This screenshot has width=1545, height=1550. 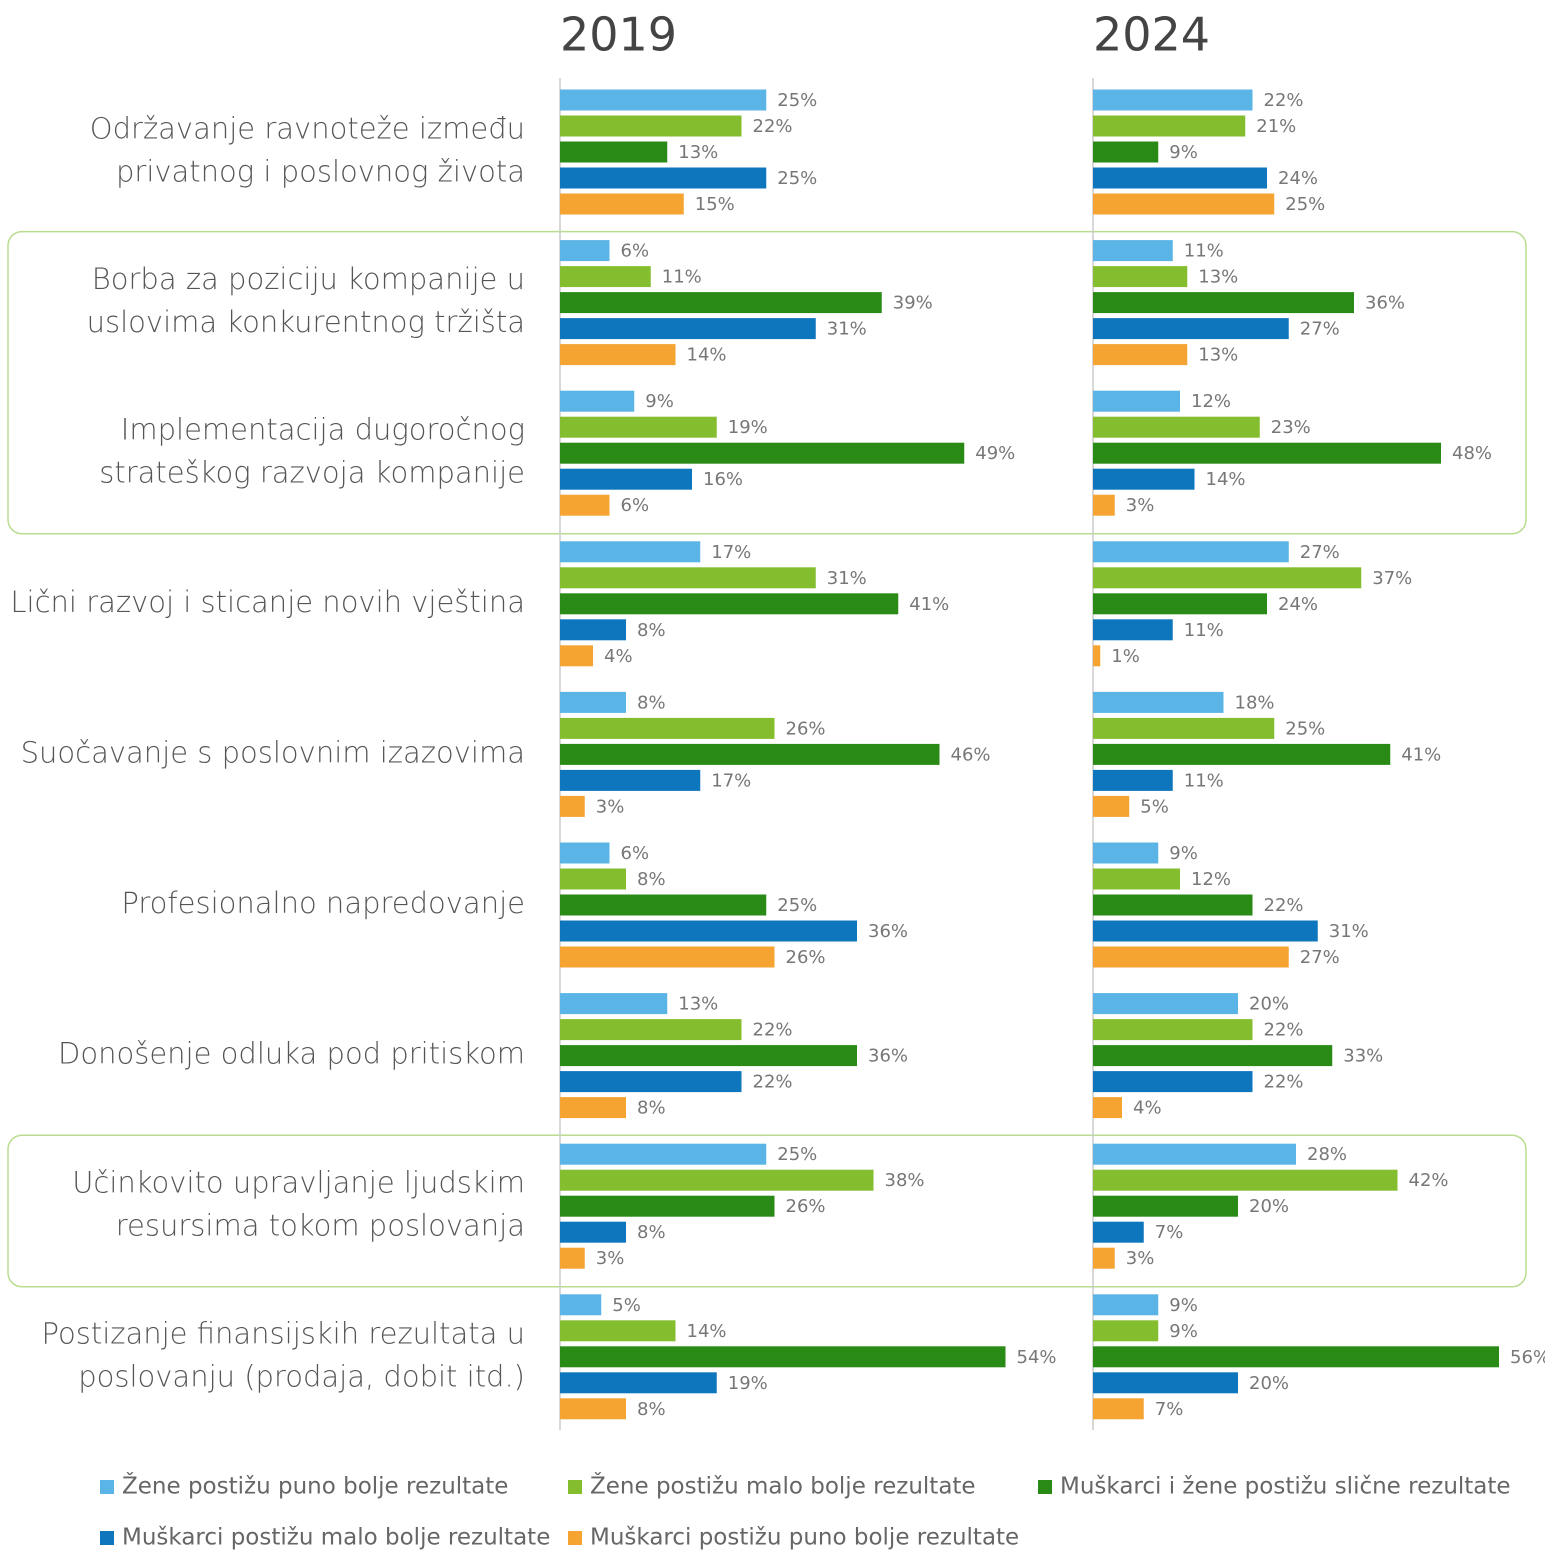 I want to click on value-label: 37%, so click(x=1392, y=578).